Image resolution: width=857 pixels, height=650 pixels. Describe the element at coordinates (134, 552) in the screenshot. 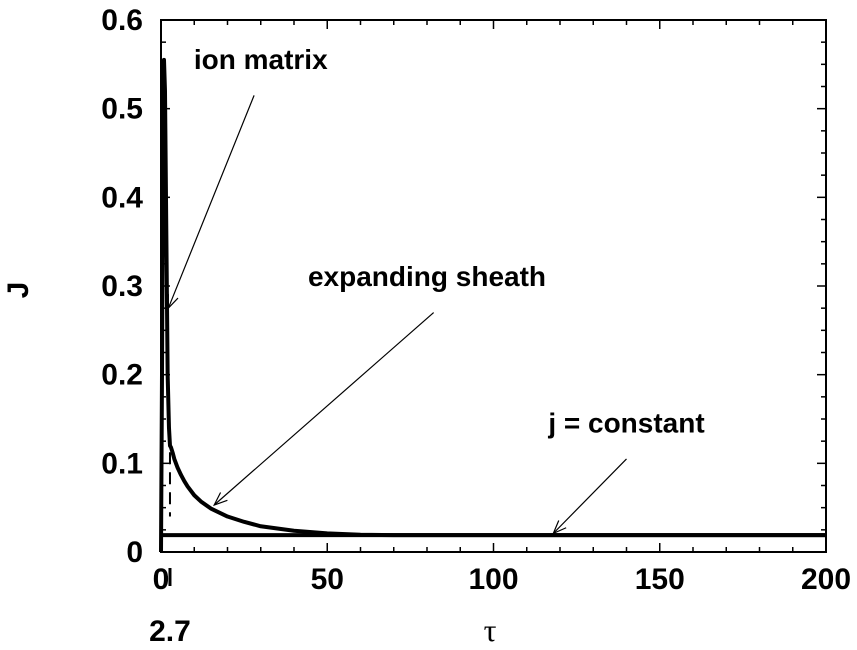

I see `y-tick-label: 0` at that location.